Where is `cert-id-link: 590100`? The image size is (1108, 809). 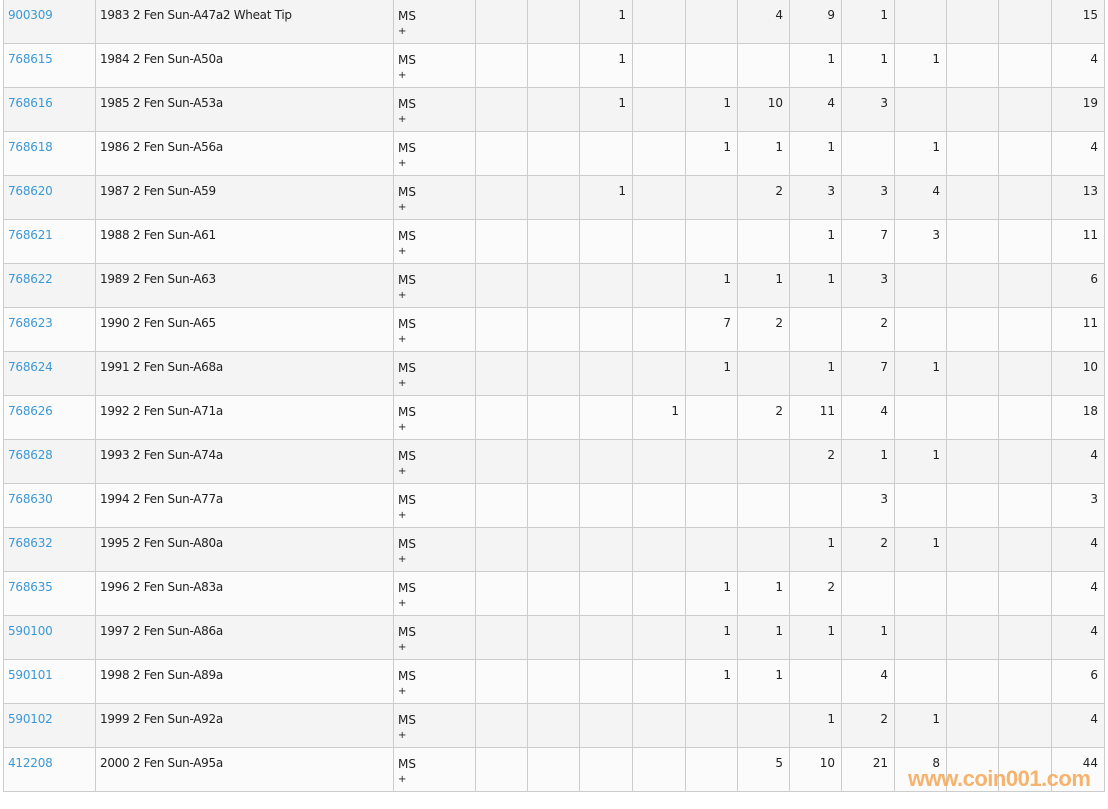
cert-id-link: 590100 is located at coordinates (30, 631).